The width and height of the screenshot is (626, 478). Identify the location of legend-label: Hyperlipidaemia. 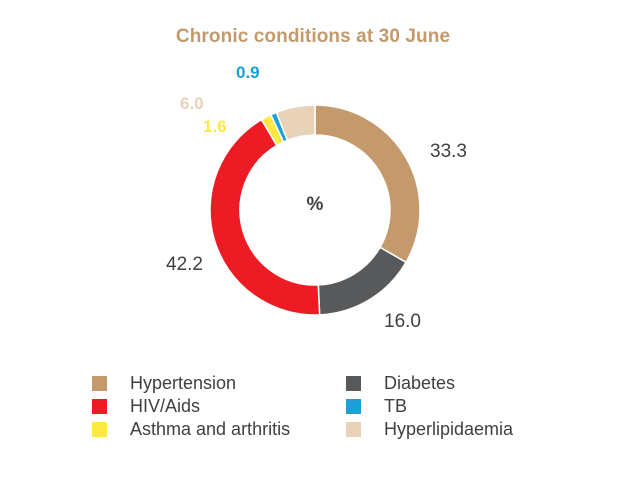
(449, 428).